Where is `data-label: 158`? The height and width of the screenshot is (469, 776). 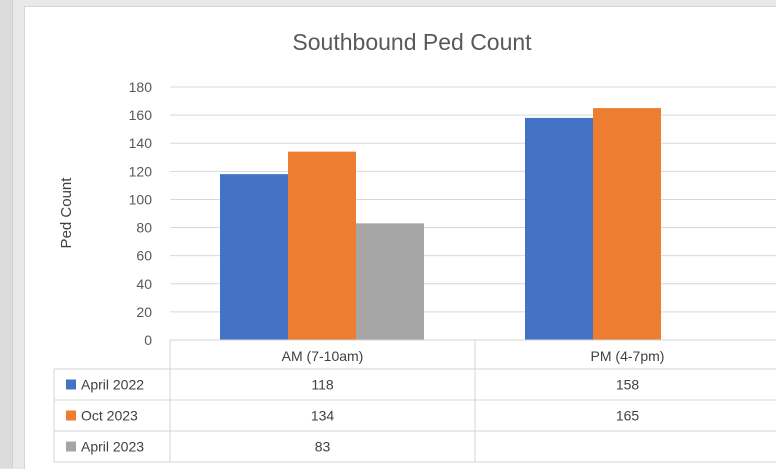 data-label: 158 is located at coordinates (628, 385).